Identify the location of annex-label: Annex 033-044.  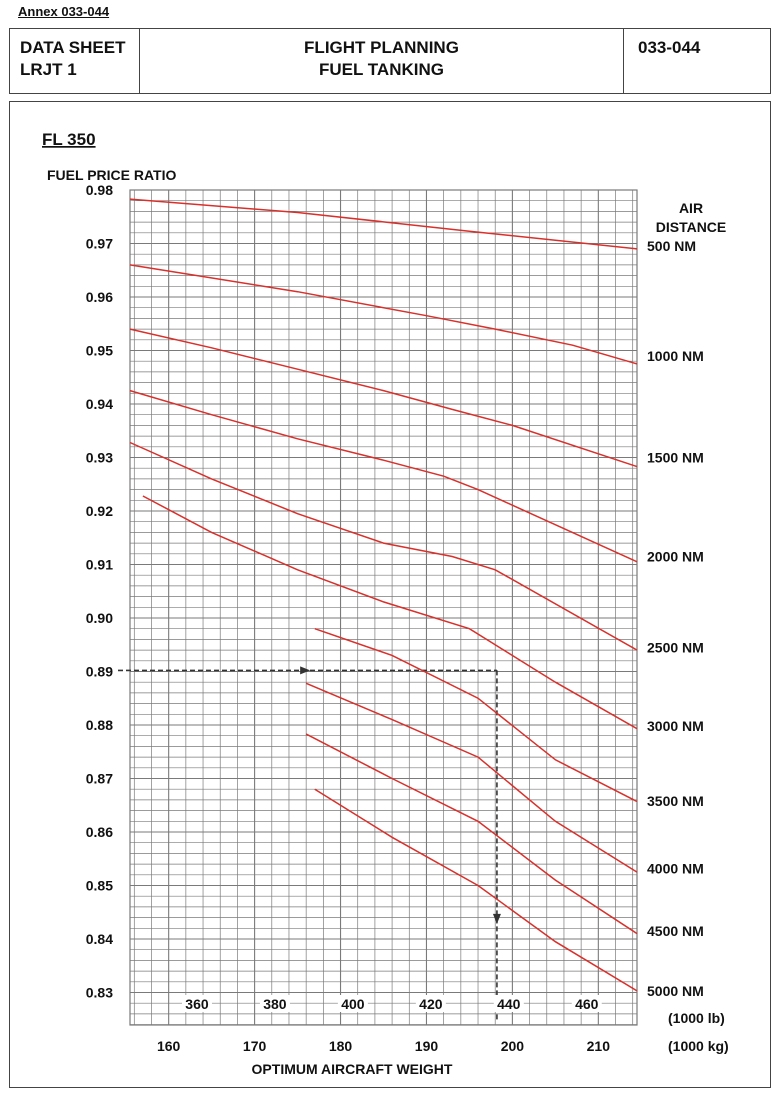
(64, 11).